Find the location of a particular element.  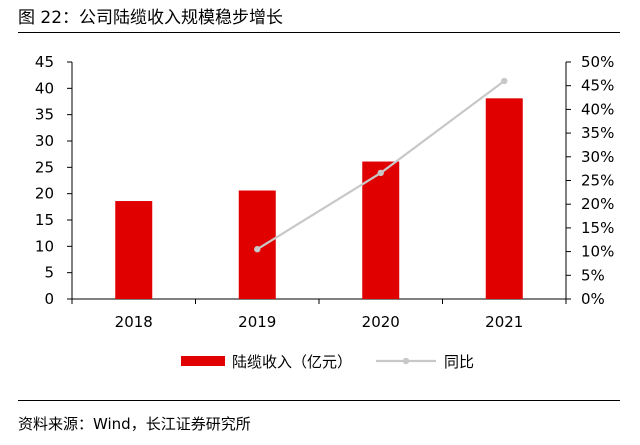

left-tick-label: 5 is located at coordinates (49, 273).